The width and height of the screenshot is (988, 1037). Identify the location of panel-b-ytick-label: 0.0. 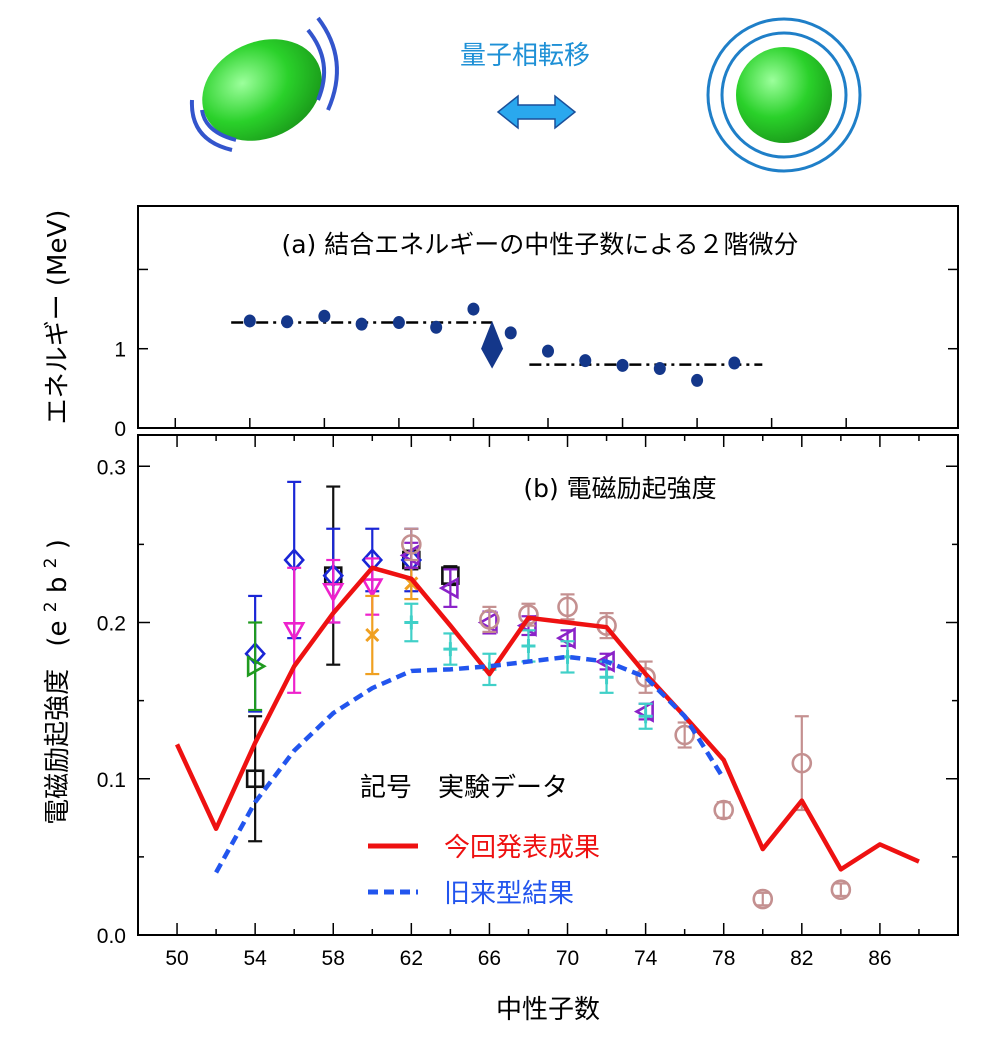
(111, 936).